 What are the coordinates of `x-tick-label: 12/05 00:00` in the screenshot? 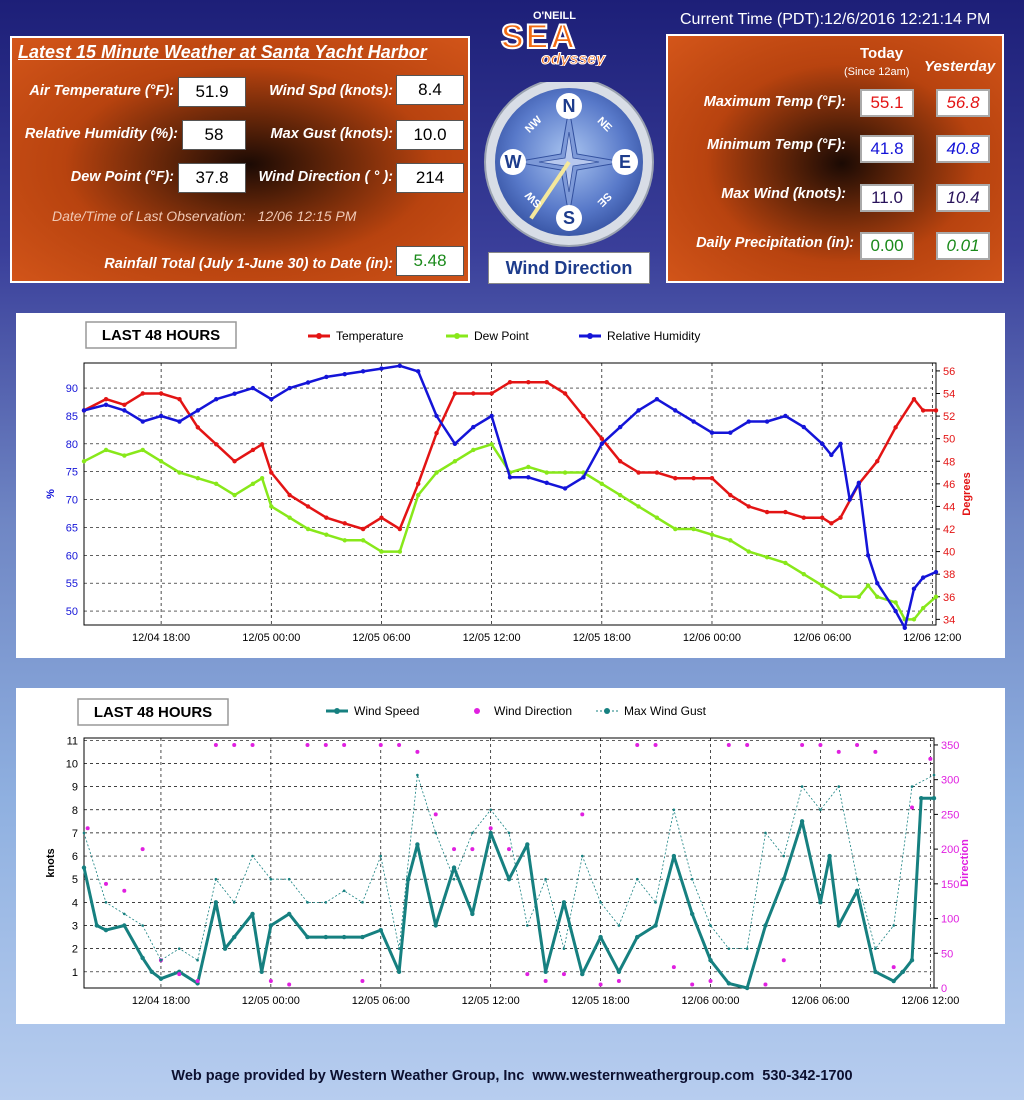 It's located at (271, 1001).